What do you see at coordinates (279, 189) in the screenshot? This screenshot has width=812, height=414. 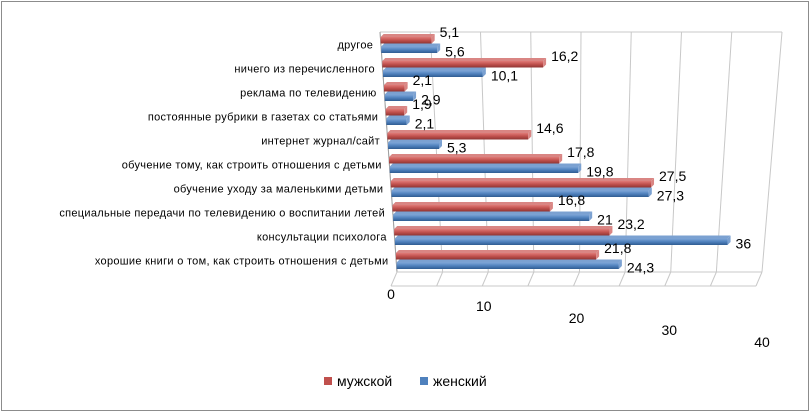 I see `category-label: обучение уходу за маленькими детьми` at bounding box center [279, 189].